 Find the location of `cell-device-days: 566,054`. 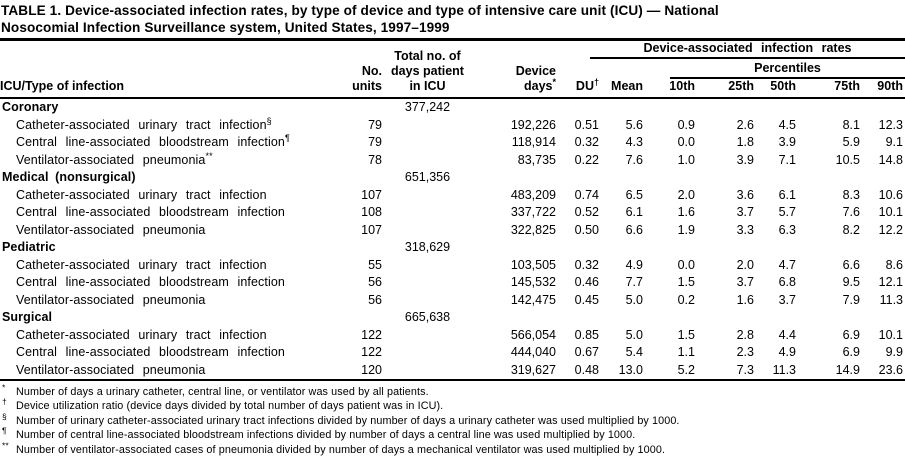

cell-device-days: 566,054 is located at coordinates (533, 334).